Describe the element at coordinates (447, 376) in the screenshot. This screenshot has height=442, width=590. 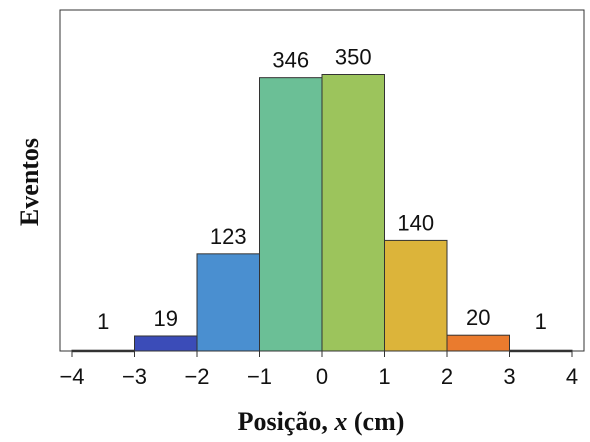
I see `x-tick-label-6: 2` at that location.